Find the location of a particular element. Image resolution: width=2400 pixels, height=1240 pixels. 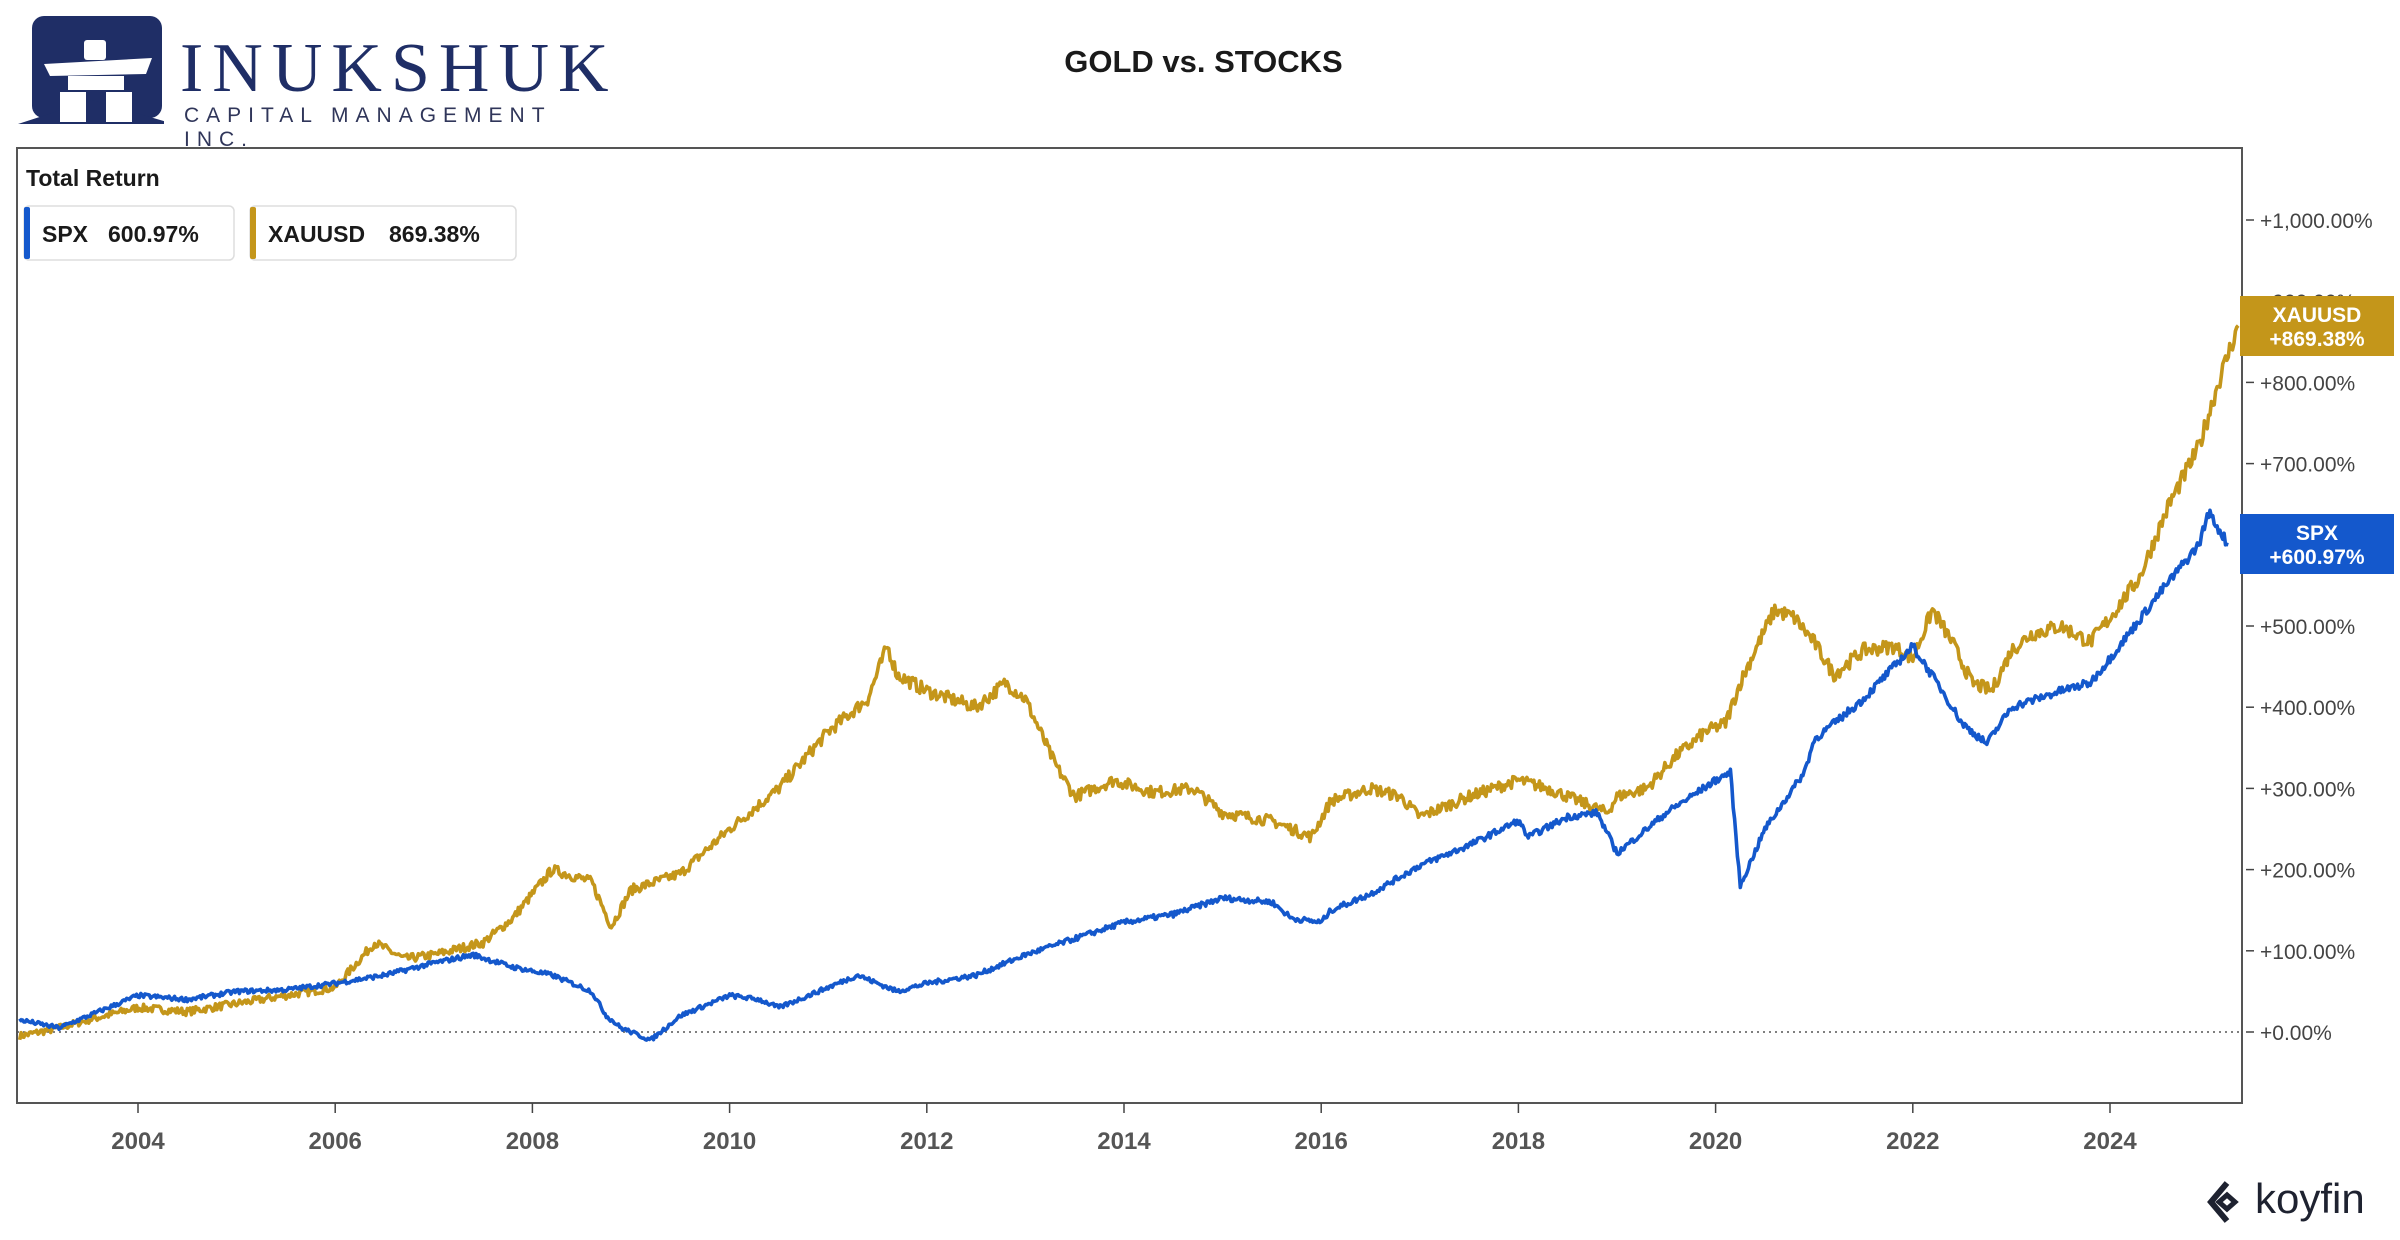

x-tick-label: 2024 is located at coordinates (2110, 1141).